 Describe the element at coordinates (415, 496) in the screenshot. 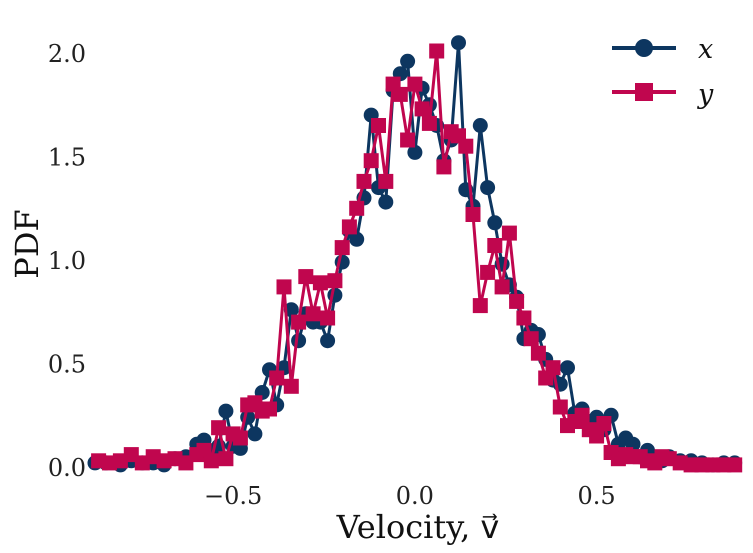

I see `x-tick-label: 0.0` at that location.